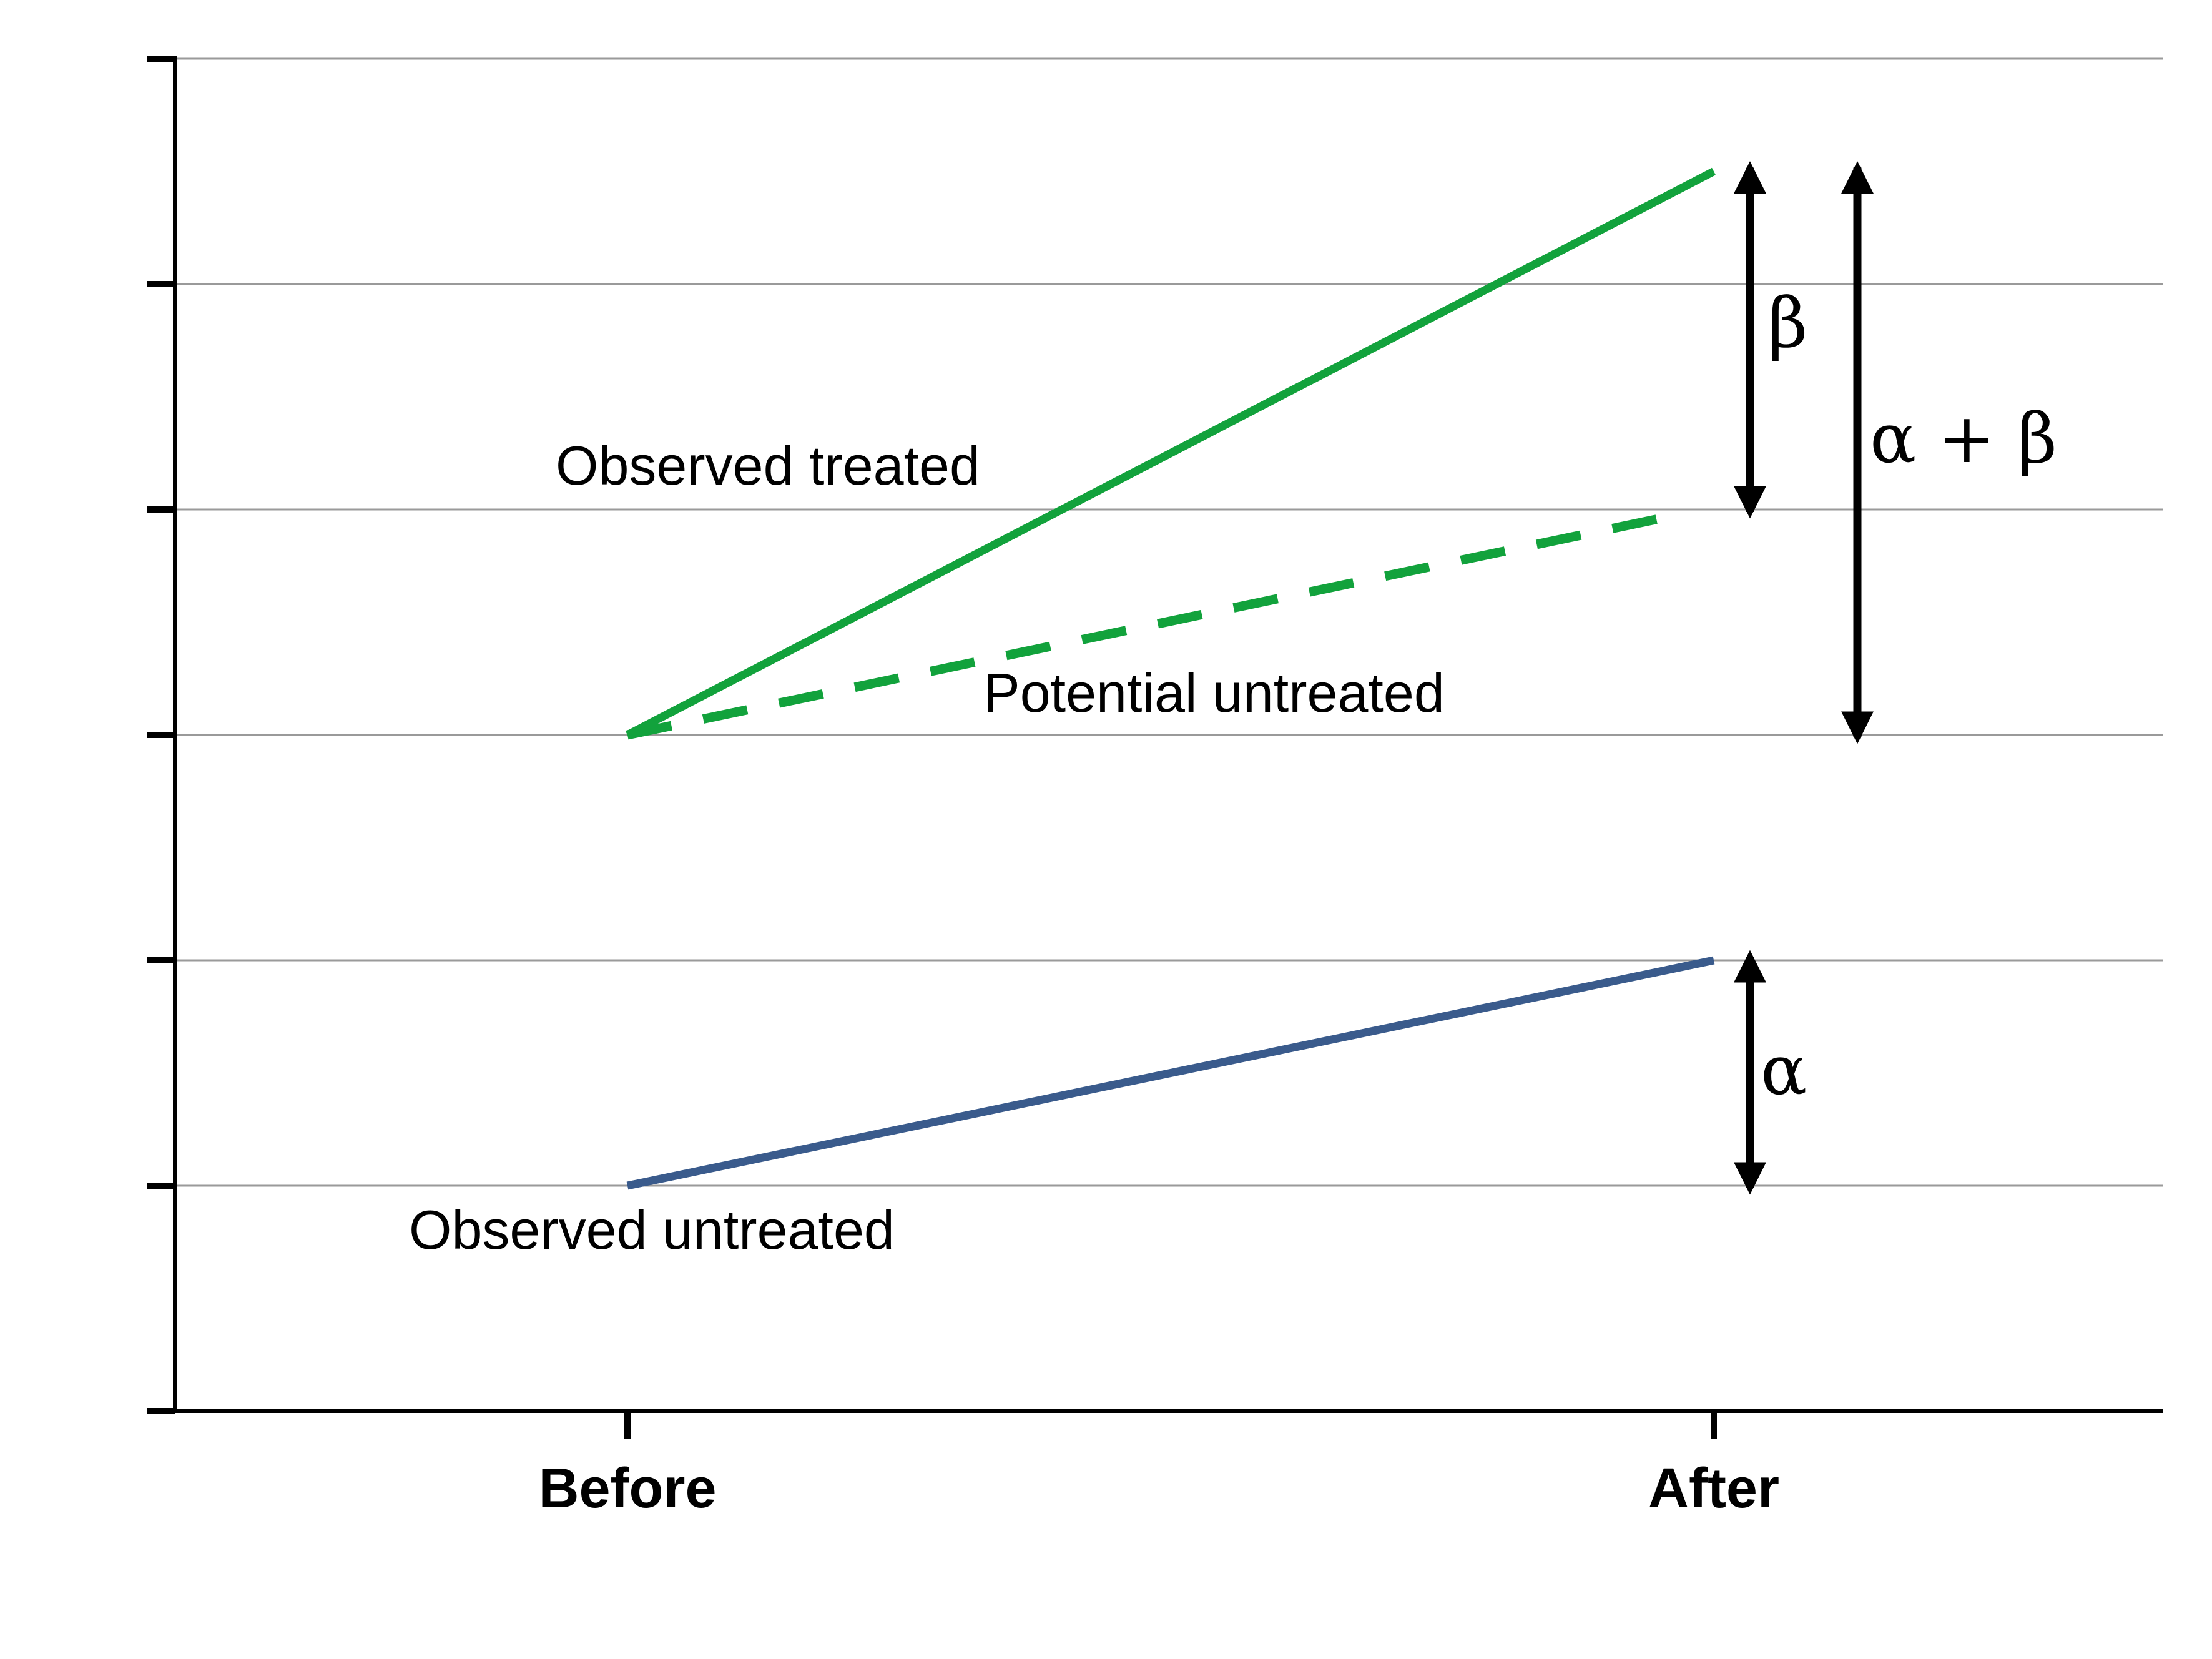  What do you see at coordinates (1804, 678) in the screenshot?
I see `annotation-arrows` at bounding box center [1804, 678].